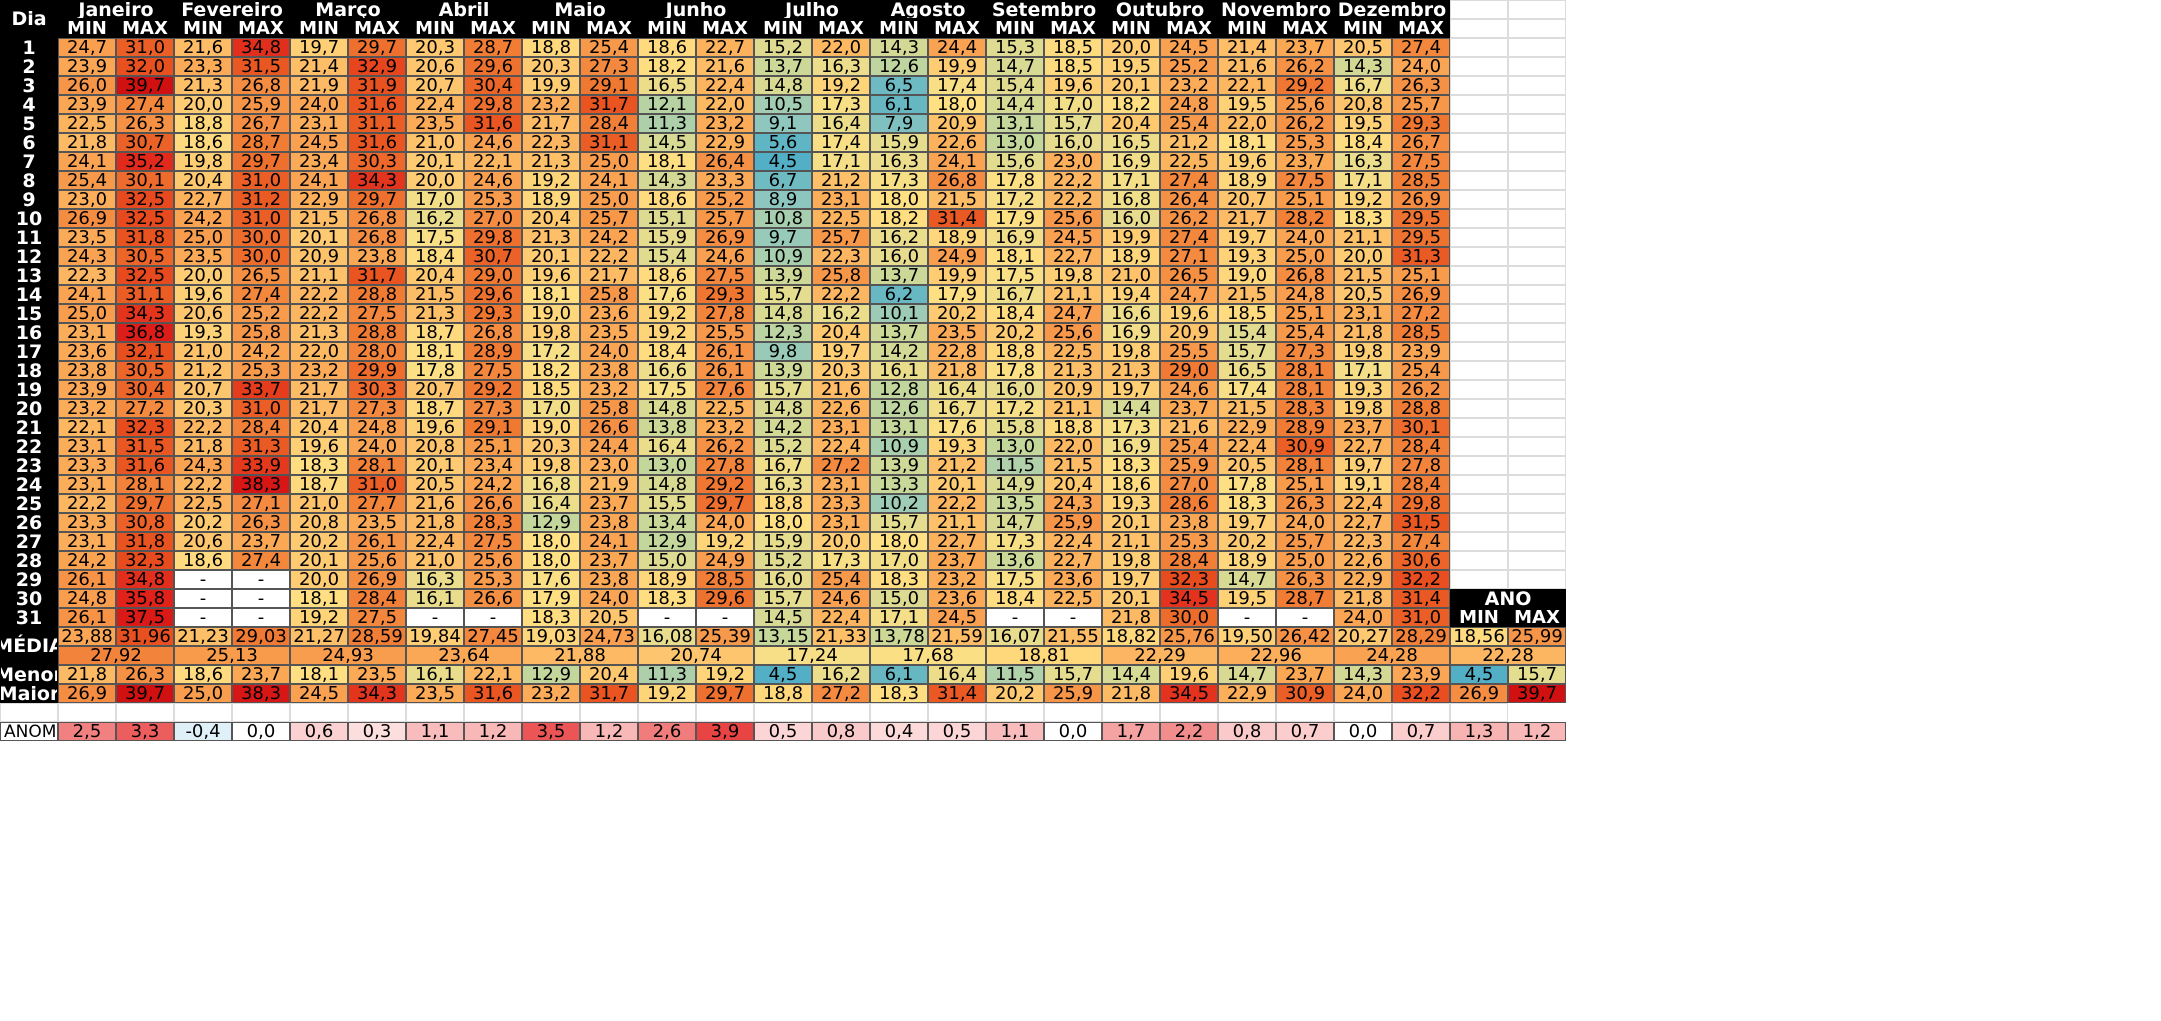  Describe the element at coordinates (783, 218) in the screenshot. I see `day-cell: 10,8` at that location.